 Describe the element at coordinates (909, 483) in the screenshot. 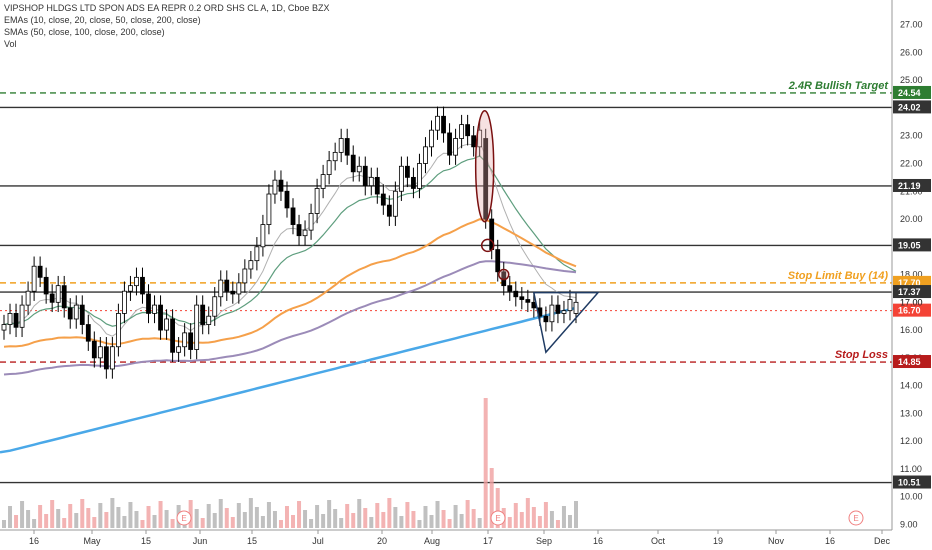

I see `level-price-label: 10.51` at that location.